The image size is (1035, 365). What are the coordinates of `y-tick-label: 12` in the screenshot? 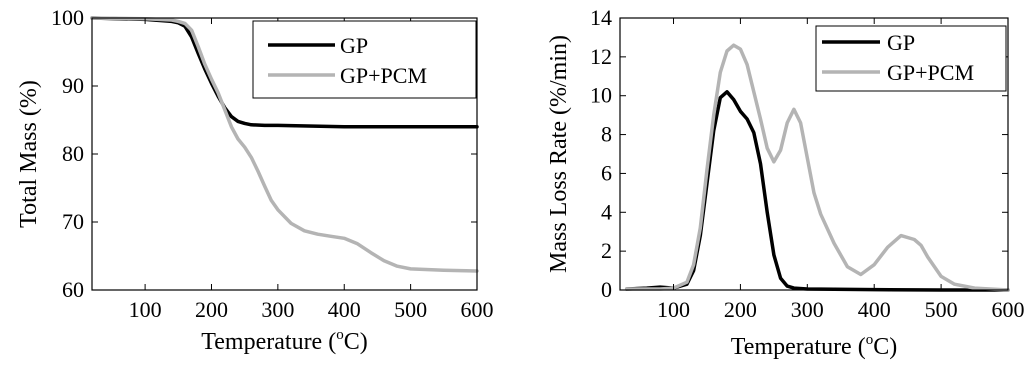 It's located at (601, 56).